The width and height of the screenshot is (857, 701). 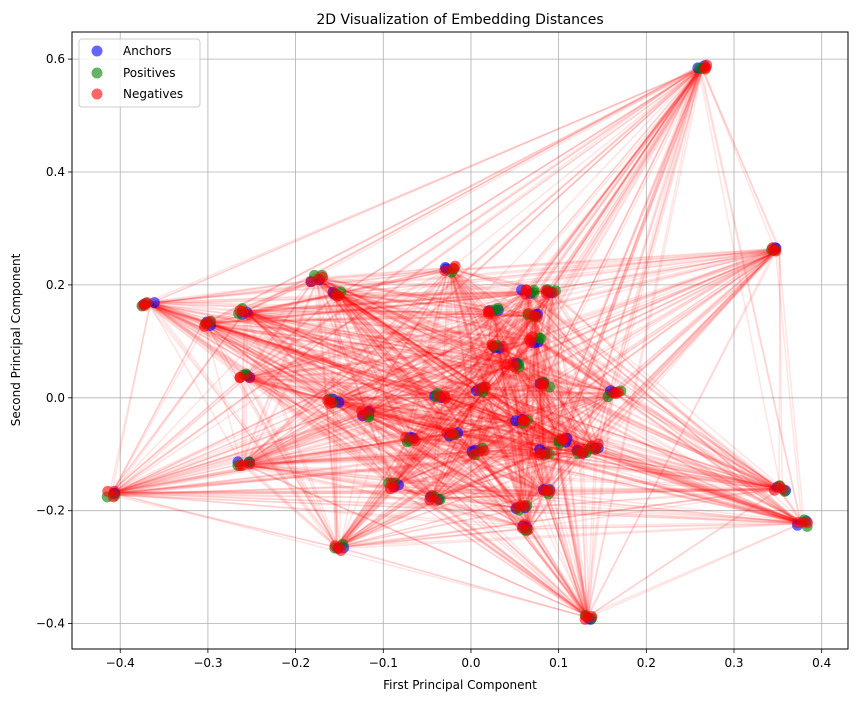 I want to click on legend-marker-negatives, so click(x=97, y=94).